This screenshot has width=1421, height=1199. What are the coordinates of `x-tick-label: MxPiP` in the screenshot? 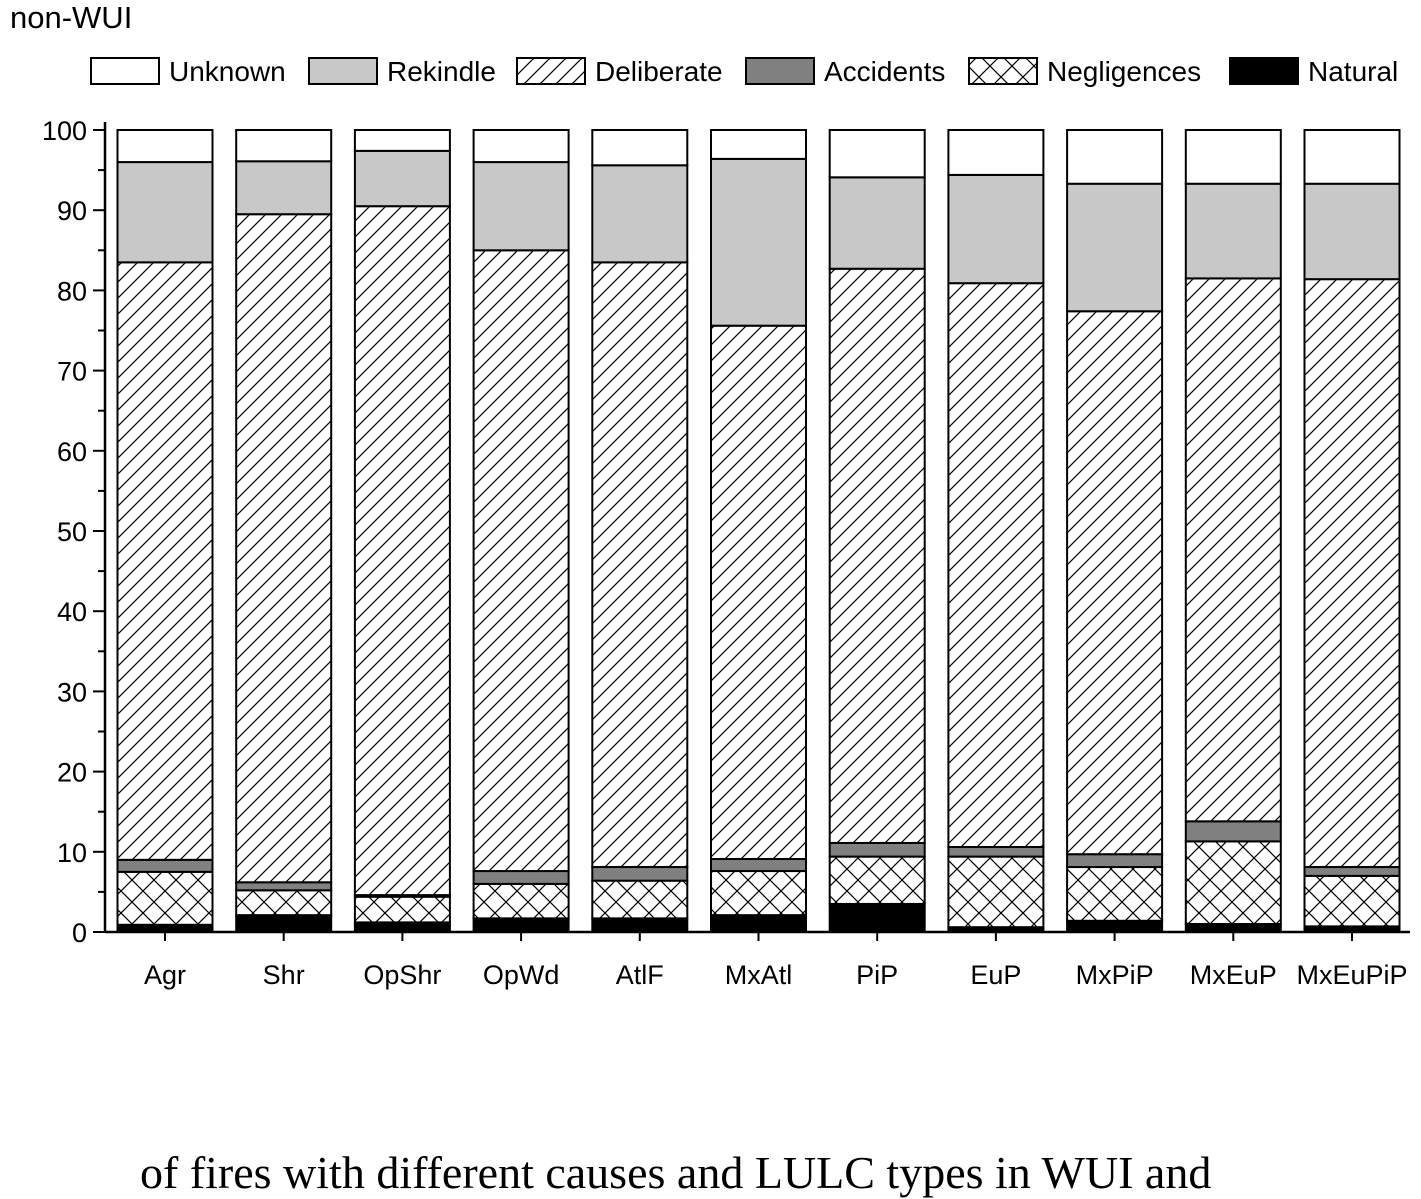 It's located at (1115, 975).